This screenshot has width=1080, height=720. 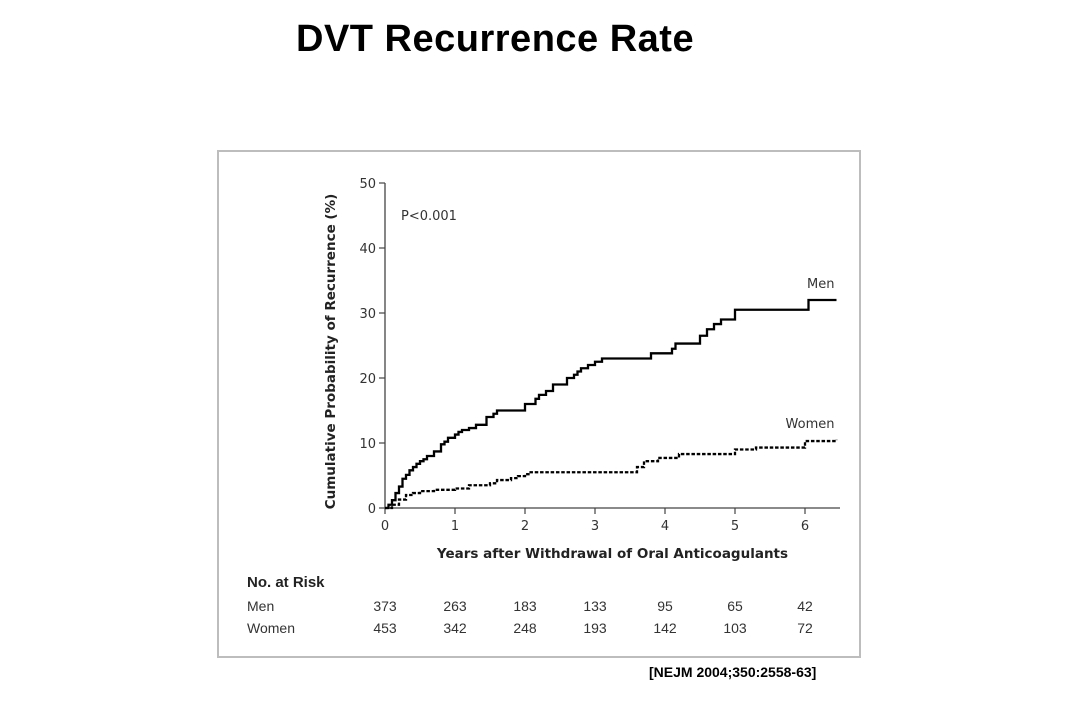 What do you see at coordinates (525, 526) in the screenshot?
I see `x-tick-label-2: 2` at bounding box center [525, 526].